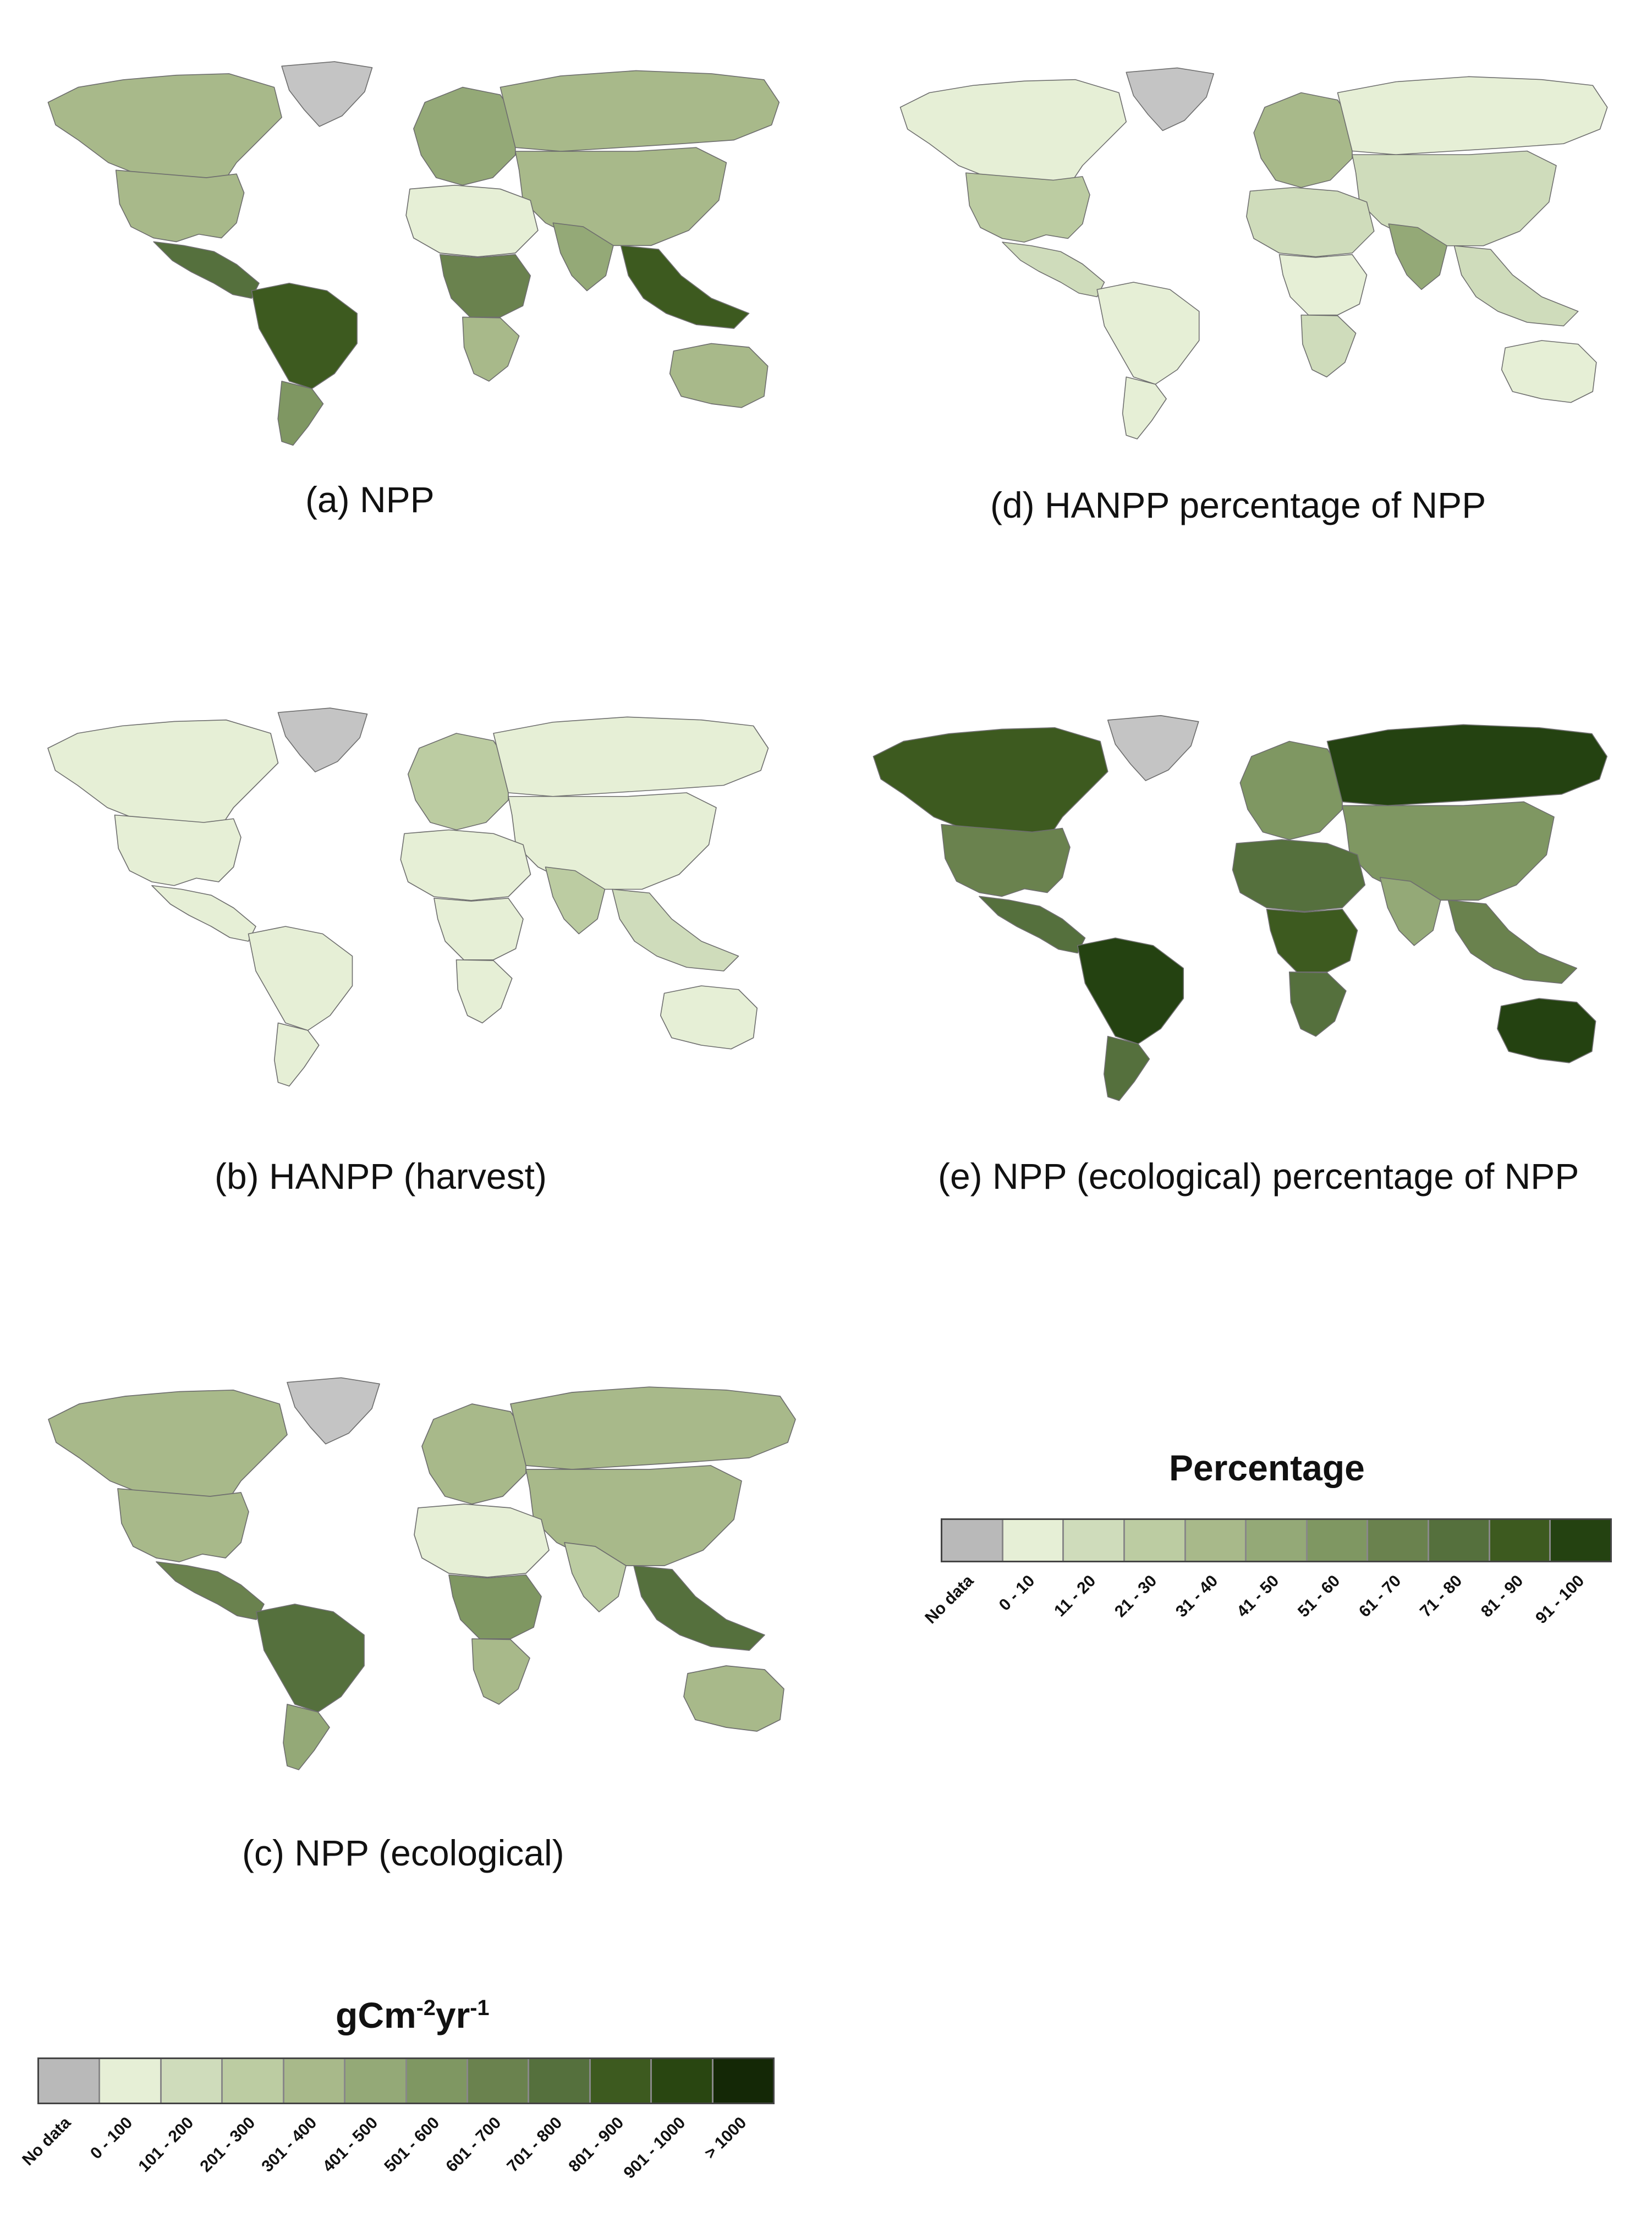 Image resolution: width=1652 pixels, height=2228 pixels. What do you see at coordinates (1136, 1596) in the screenshot?
I see `legend-label: 21 - 30` at bounding box center [1136, 1596].